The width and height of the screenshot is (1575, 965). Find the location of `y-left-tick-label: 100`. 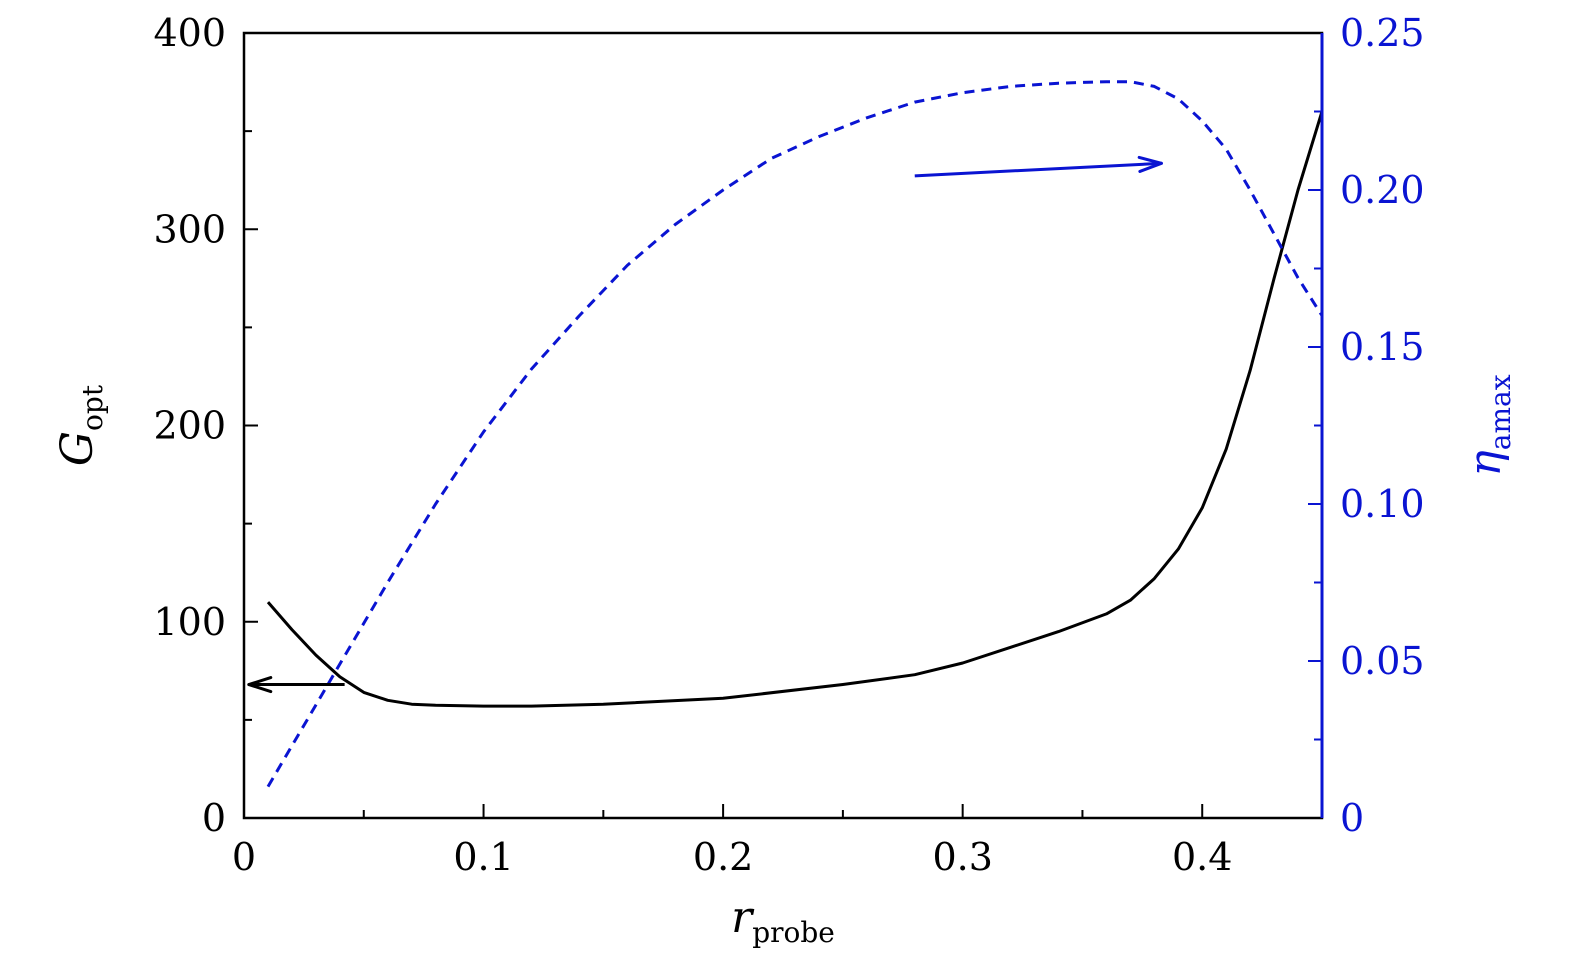

y-left-tick-label: 100 is located at coordinates (189, 622).